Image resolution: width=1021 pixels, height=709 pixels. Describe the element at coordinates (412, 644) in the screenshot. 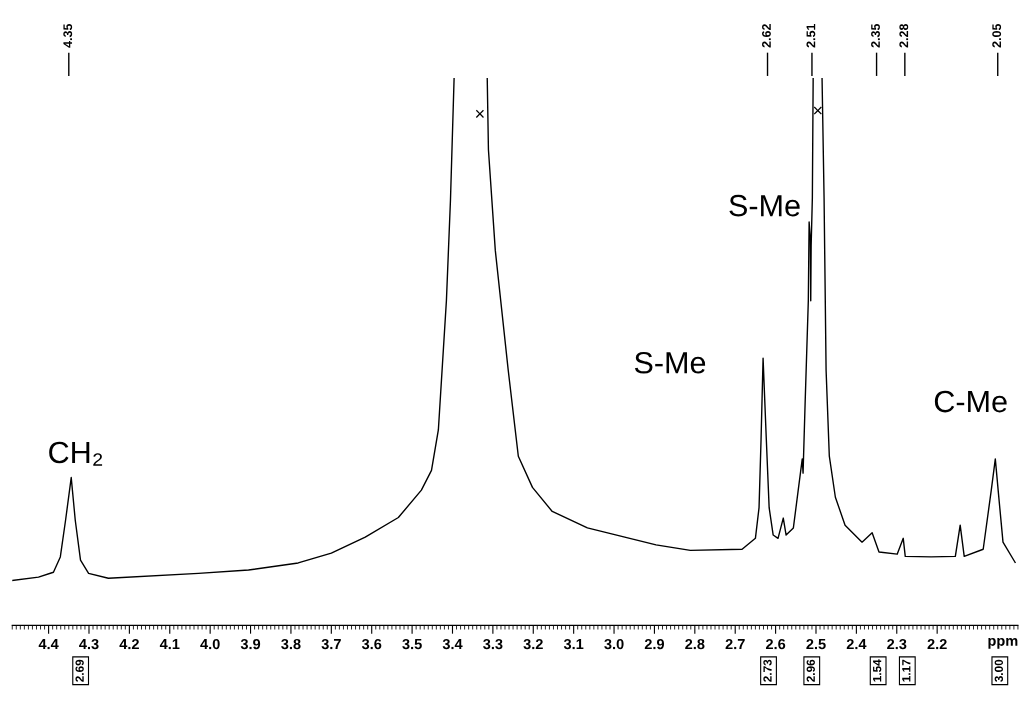

I see `x-tick-label: 3.5` at that location.